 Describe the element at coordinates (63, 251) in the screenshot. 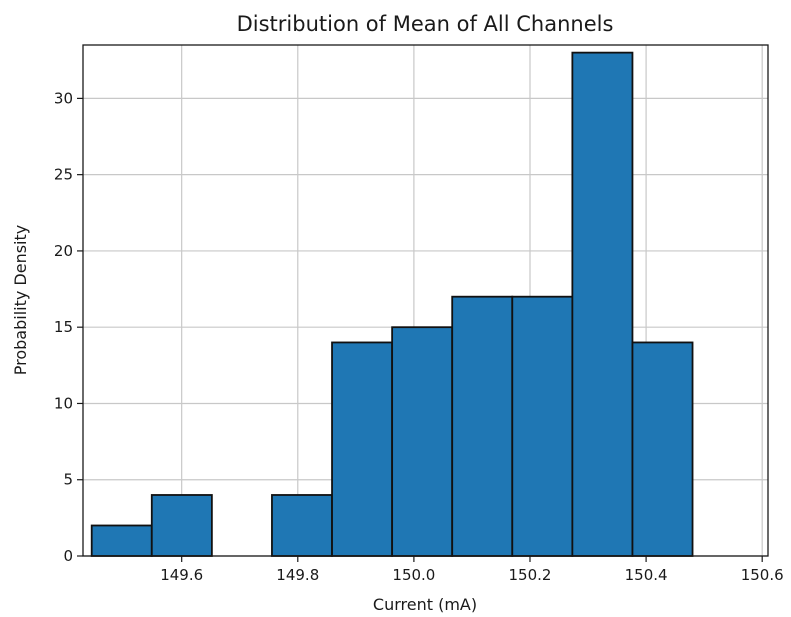

I see `y-tick-label: 20` at that location.